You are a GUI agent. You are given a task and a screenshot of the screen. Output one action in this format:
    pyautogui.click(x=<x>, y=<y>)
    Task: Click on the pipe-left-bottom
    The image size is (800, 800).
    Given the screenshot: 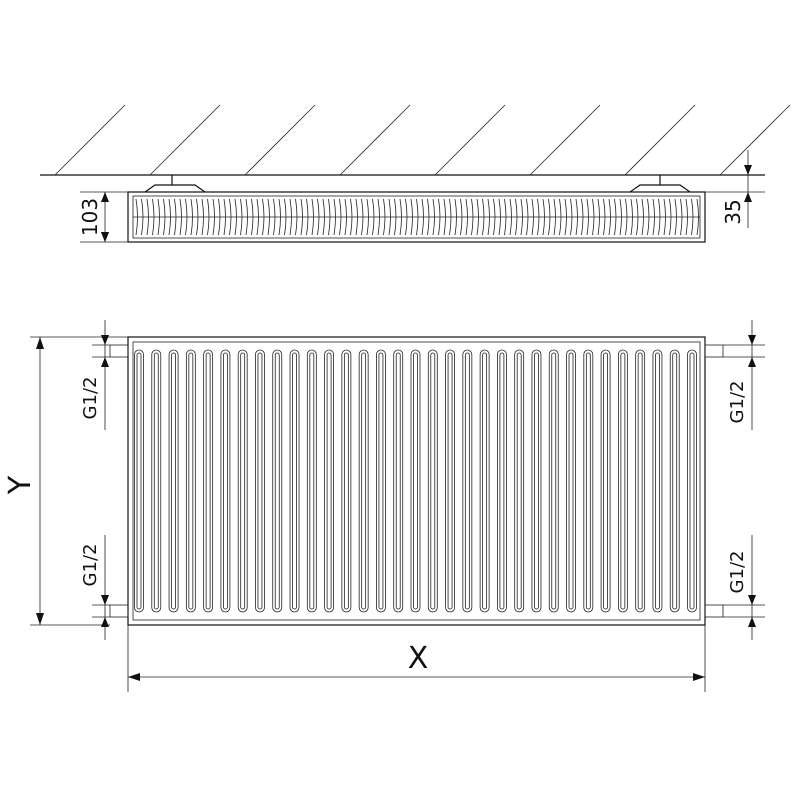 What is the action you would take?
    pyautogui.click(x=119, y=611)
    